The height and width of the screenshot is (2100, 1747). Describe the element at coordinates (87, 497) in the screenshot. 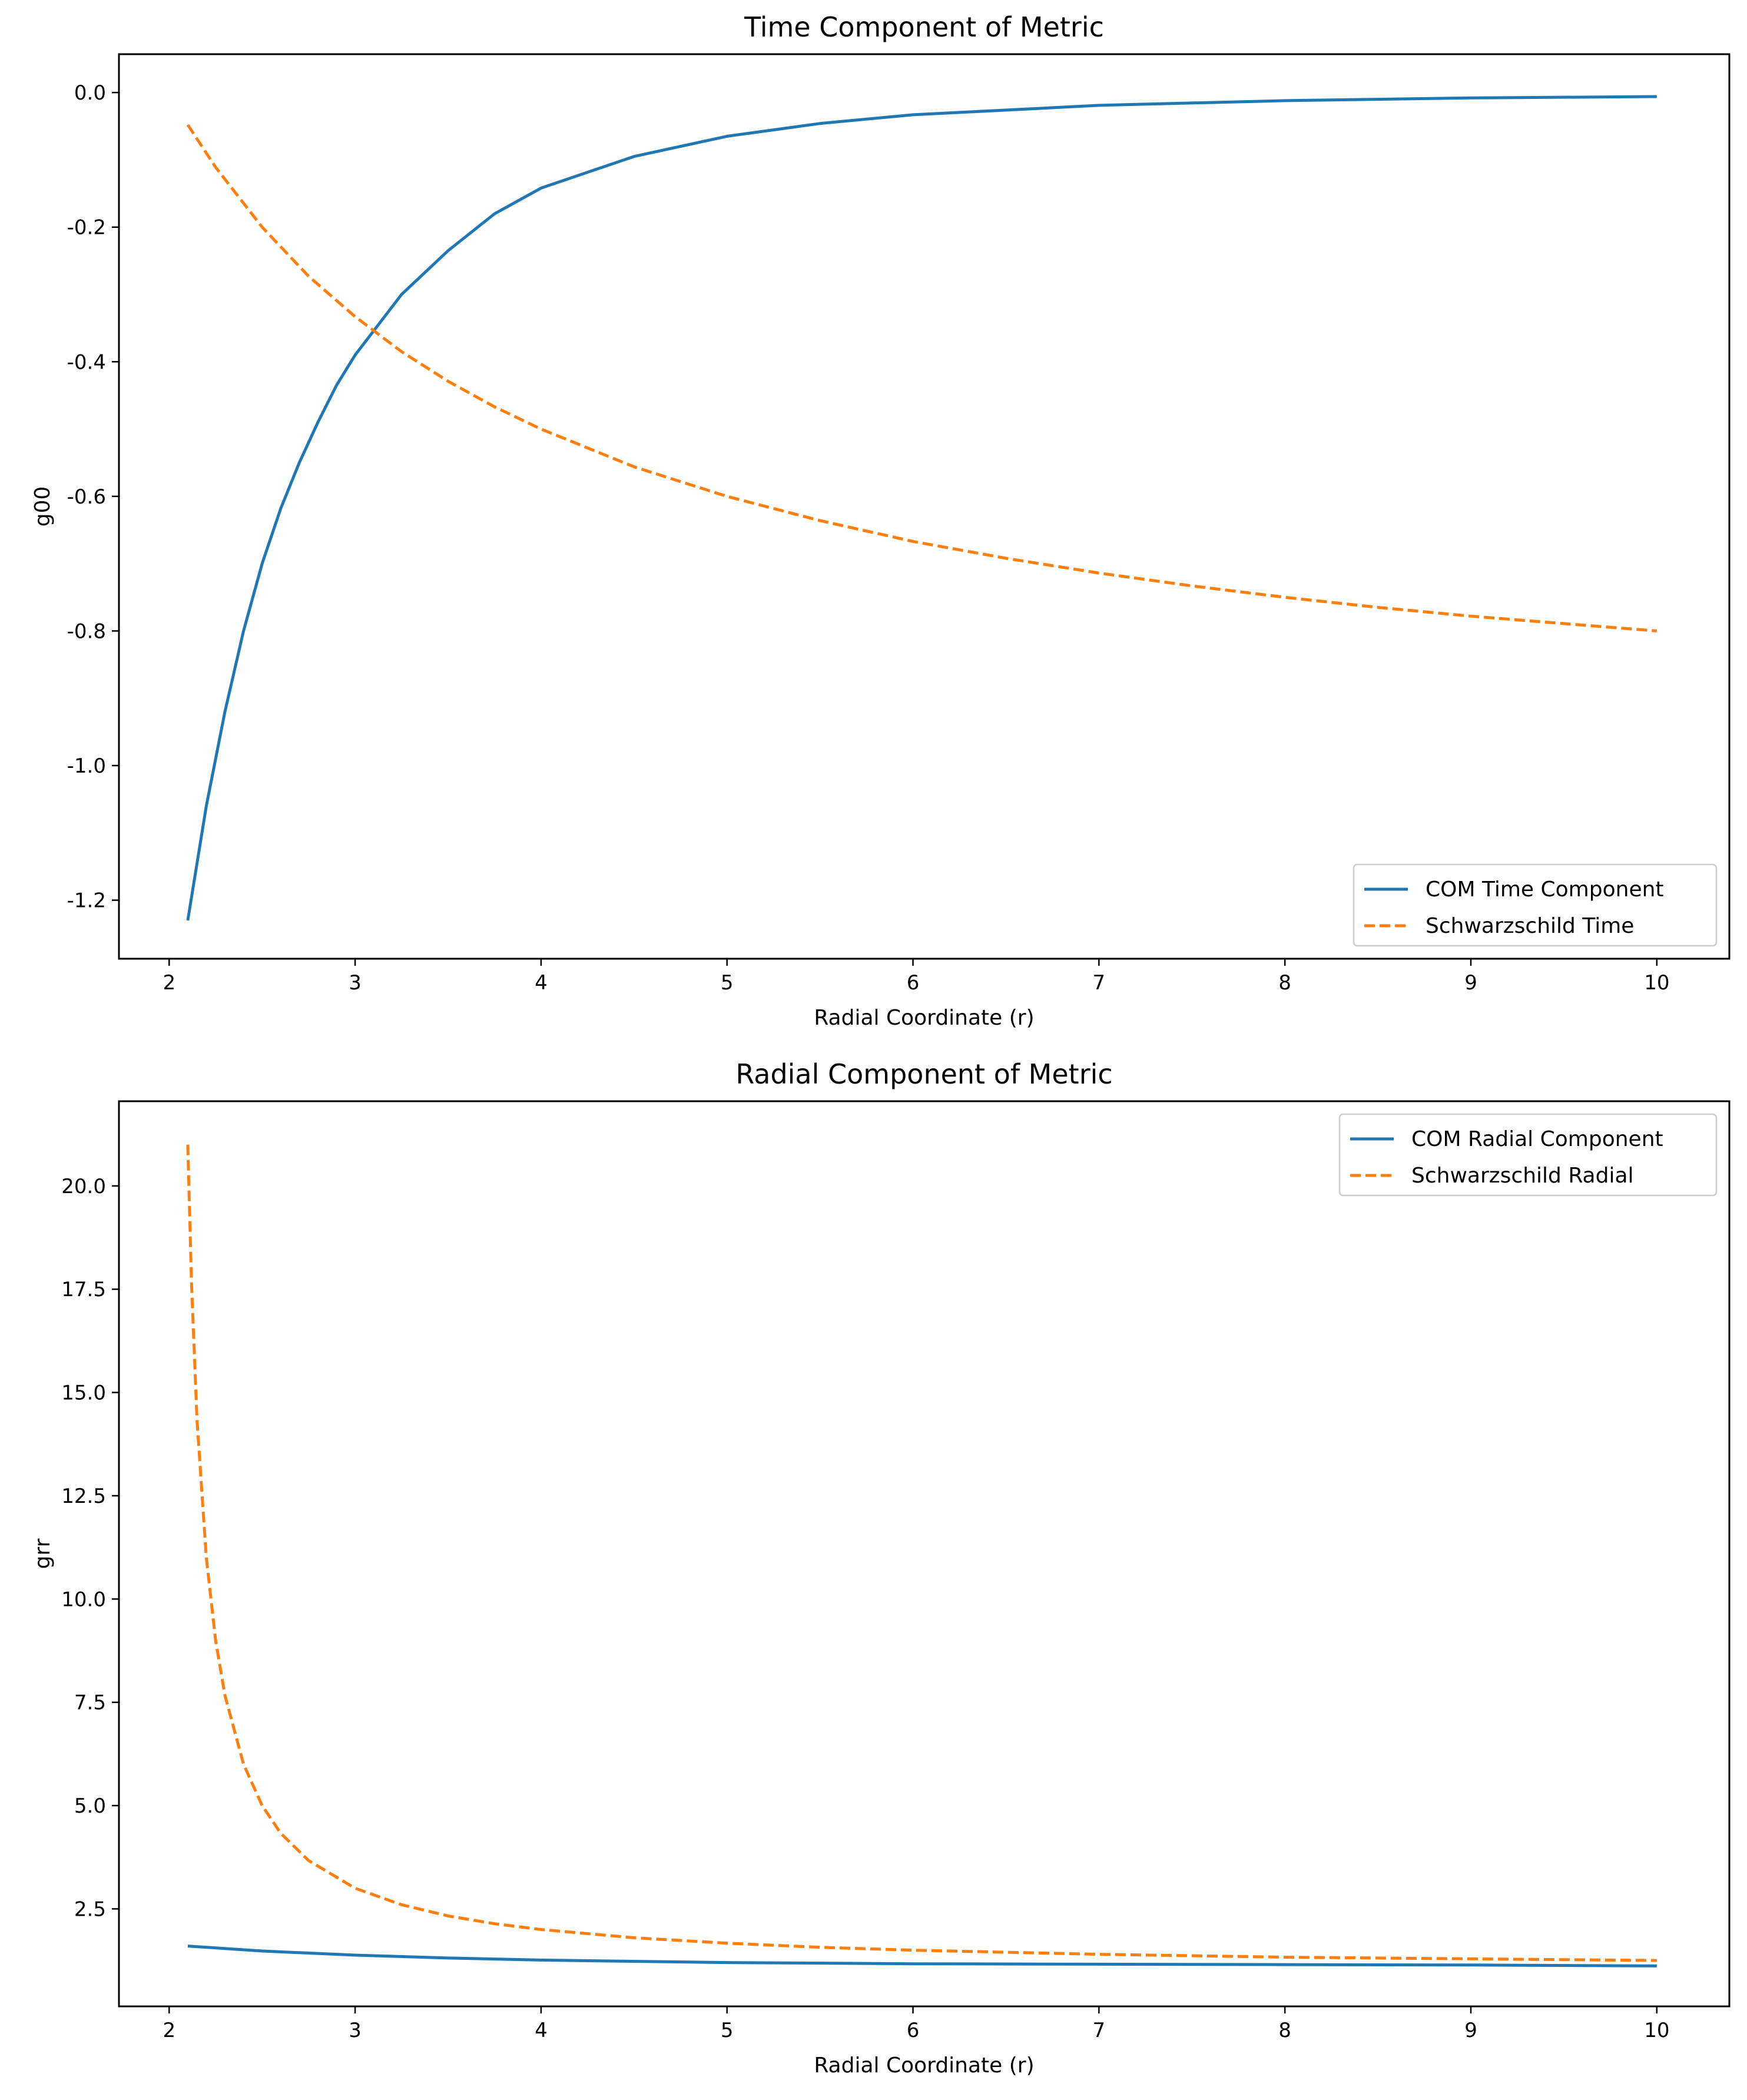

I see `y-tick-label: -0.6` at that location.